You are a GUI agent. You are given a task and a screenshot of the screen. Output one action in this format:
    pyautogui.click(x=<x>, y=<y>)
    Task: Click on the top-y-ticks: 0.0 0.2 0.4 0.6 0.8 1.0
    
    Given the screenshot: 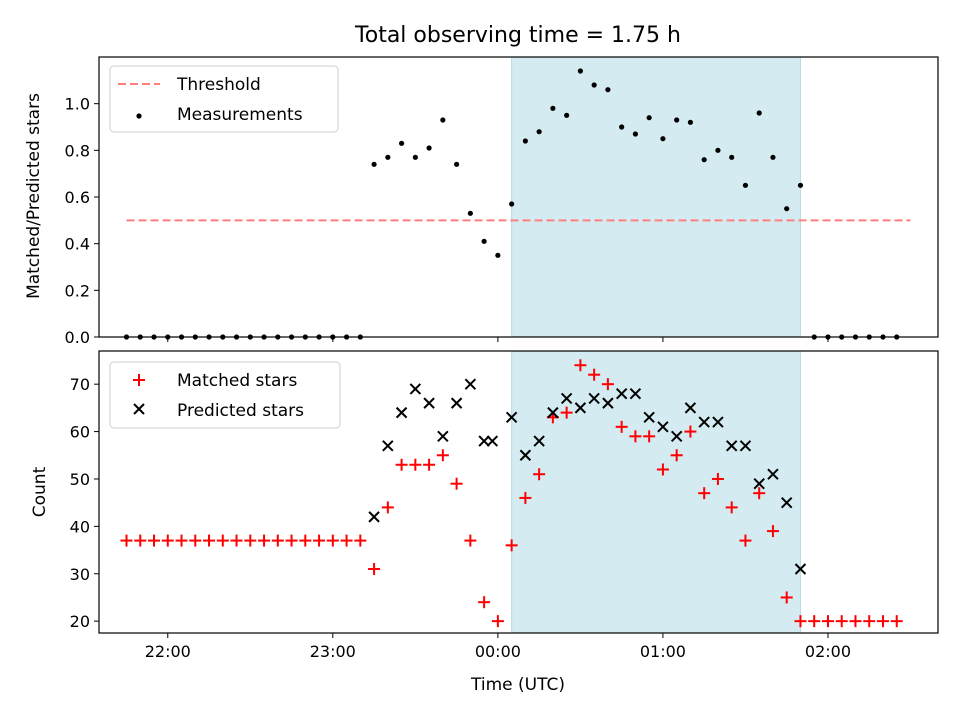 What is the action you would take?
    pyautogui.click(x=82, y=221)
    